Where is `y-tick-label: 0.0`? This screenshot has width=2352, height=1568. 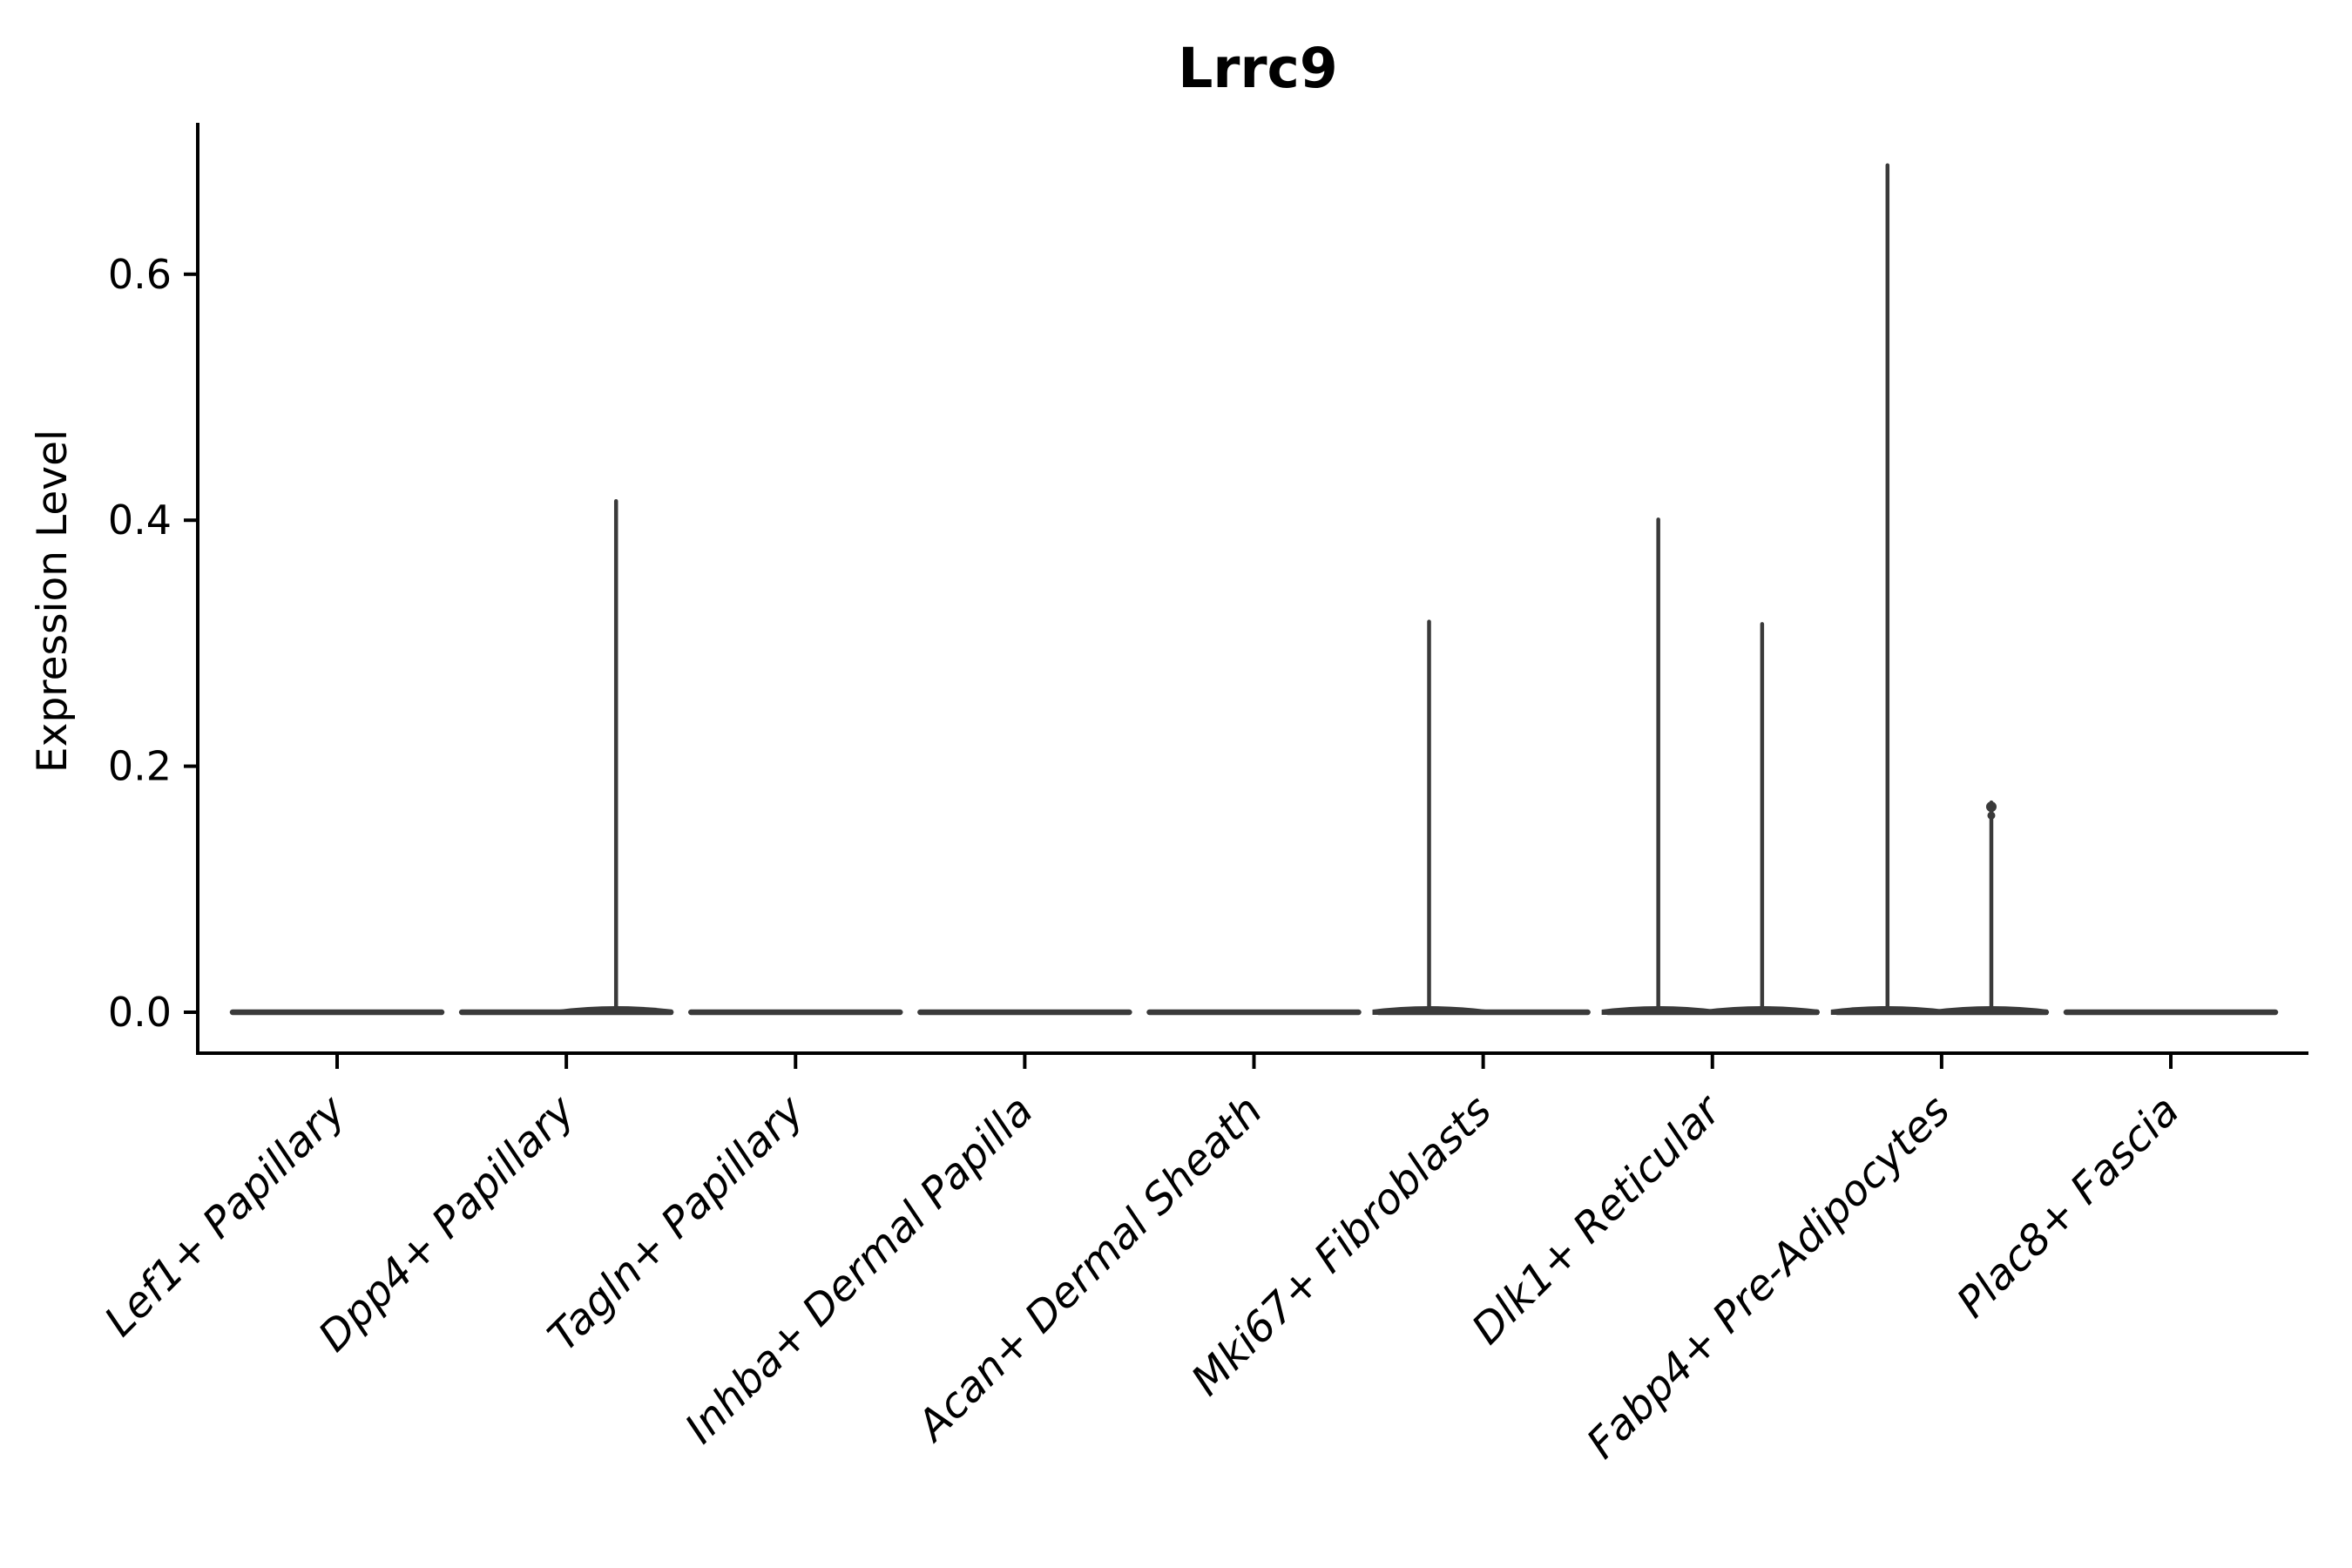 y-tick-label: 0.0 is located at coordinates (140, 1013).